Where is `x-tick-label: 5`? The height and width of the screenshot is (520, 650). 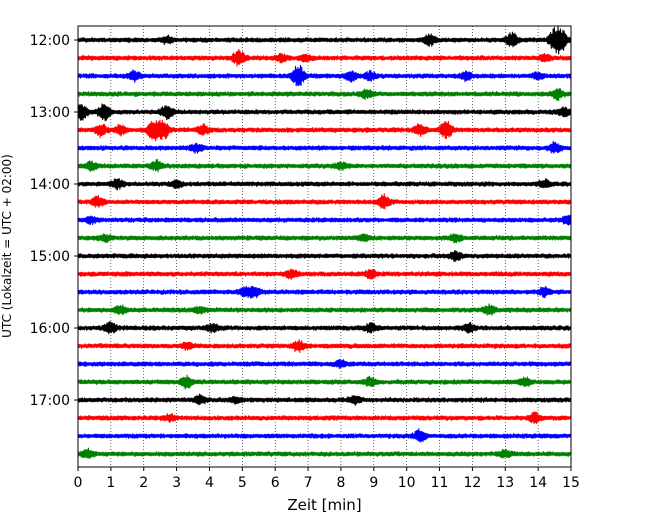 x-tick-label: 5 is located at coordinates (242, 483).